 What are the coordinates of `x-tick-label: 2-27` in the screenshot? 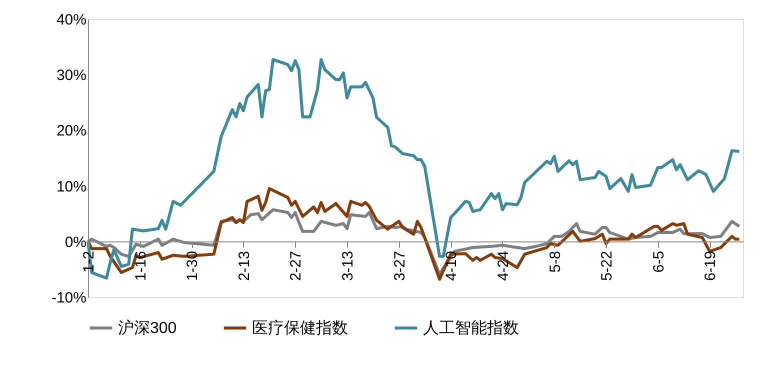 It's located at (296, 265).